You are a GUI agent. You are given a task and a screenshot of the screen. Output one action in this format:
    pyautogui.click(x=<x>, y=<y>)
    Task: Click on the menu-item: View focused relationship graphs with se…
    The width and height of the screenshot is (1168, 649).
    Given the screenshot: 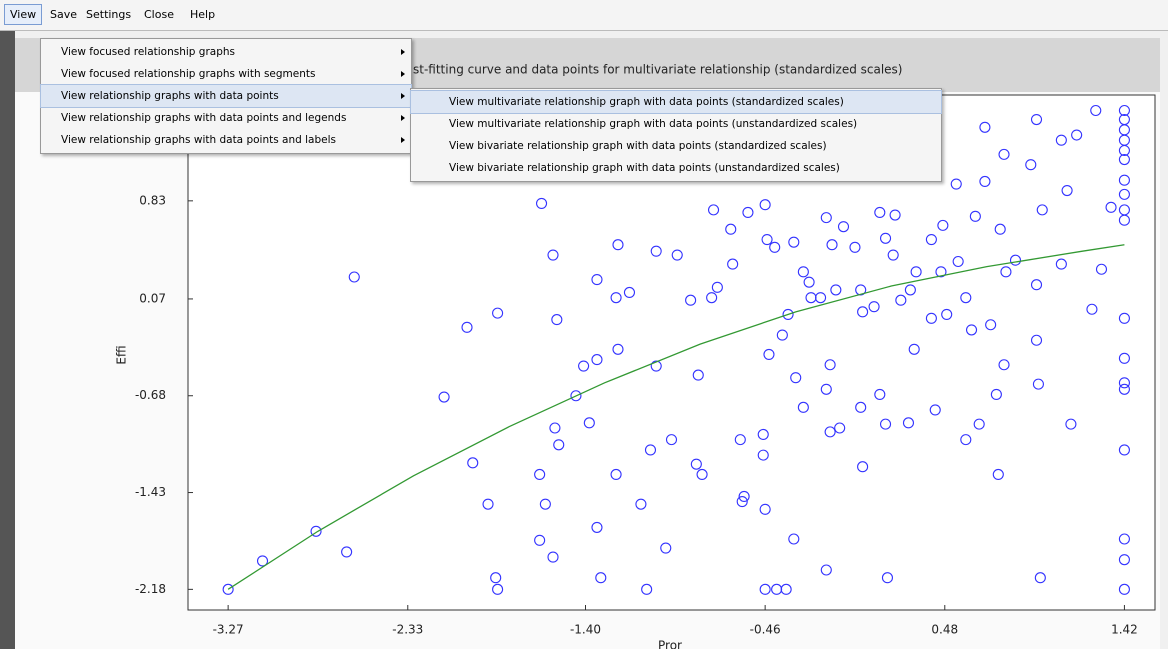 What is the action you would take?
    pyautogui.click(x=226, y=74)
    